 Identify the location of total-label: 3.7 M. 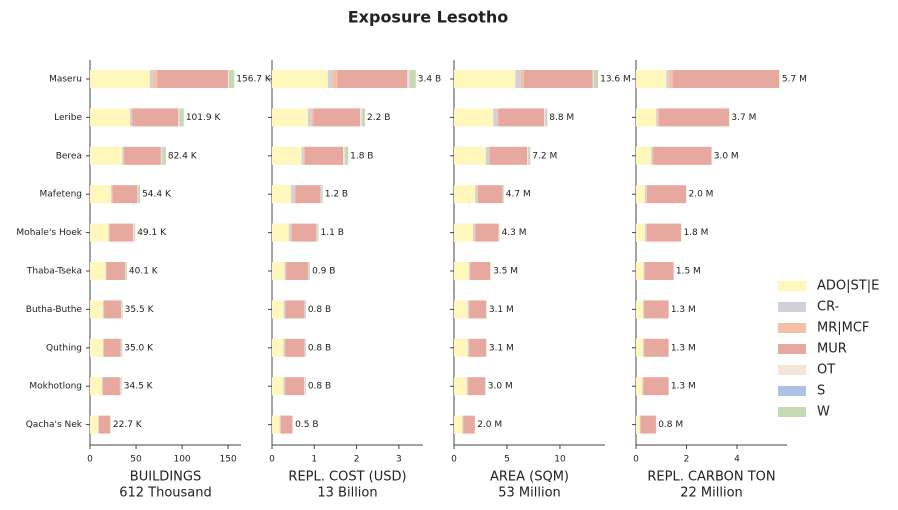
(743, 118).